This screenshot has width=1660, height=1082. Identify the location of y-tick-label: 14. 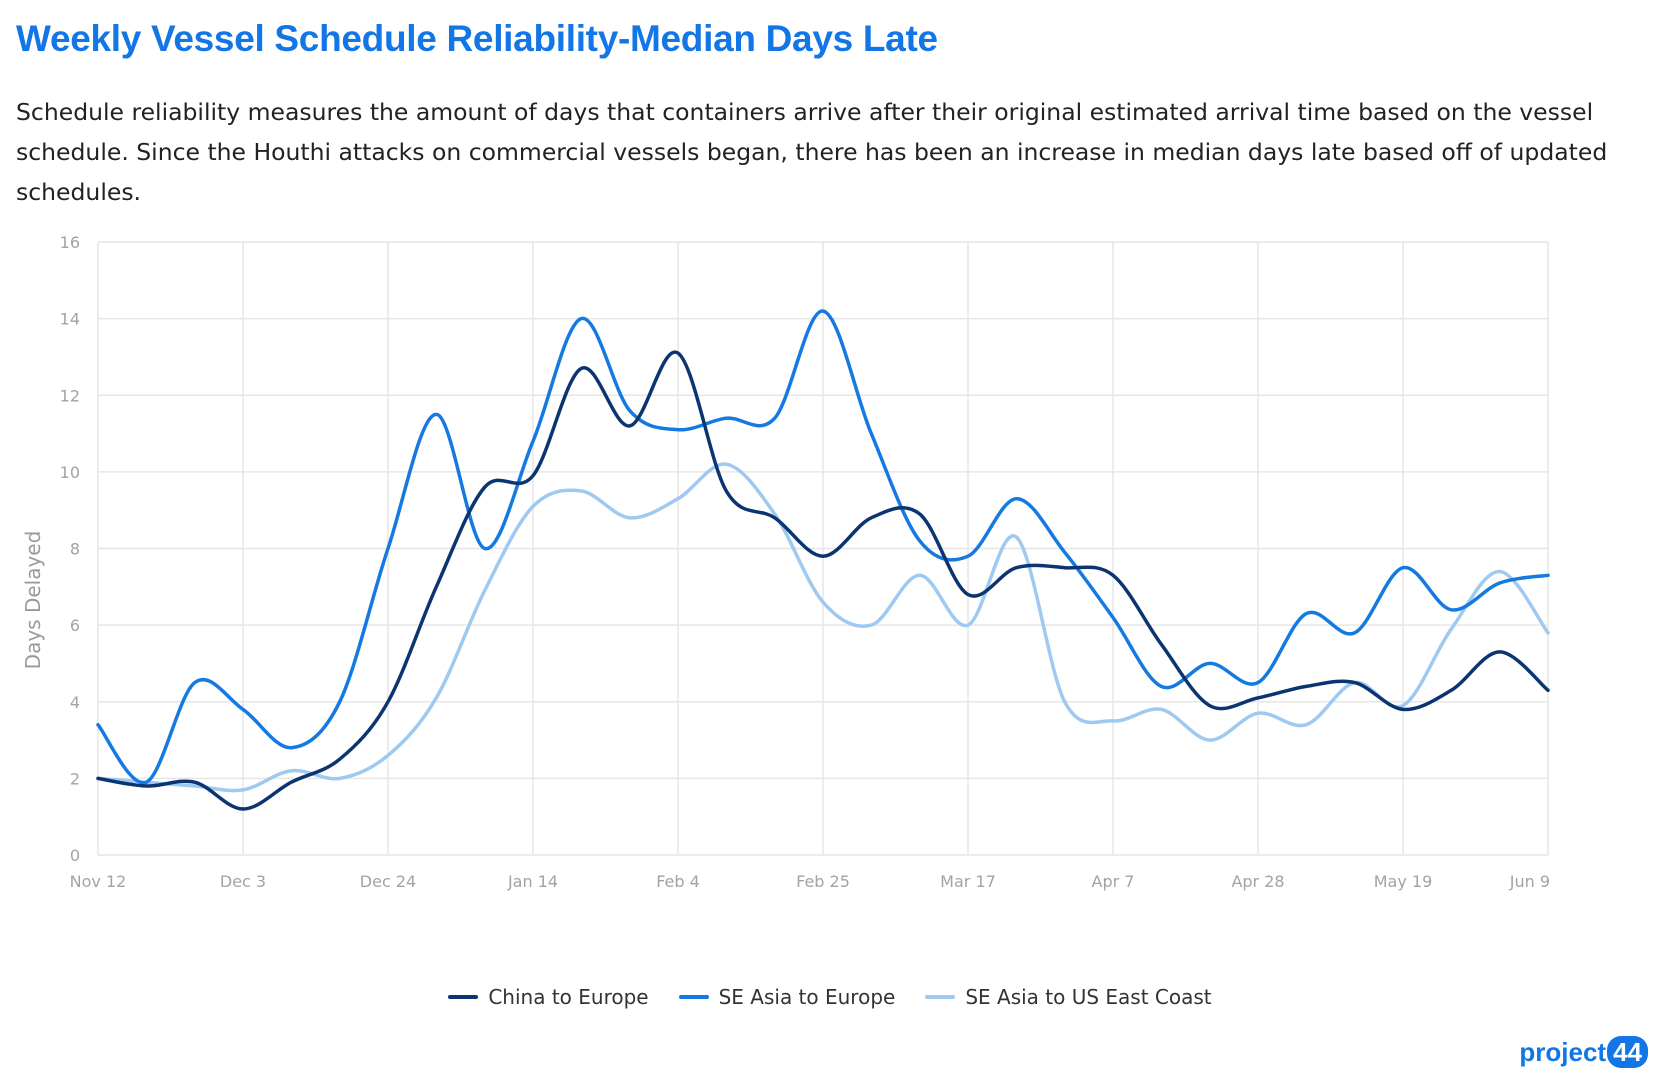
(70, 319).